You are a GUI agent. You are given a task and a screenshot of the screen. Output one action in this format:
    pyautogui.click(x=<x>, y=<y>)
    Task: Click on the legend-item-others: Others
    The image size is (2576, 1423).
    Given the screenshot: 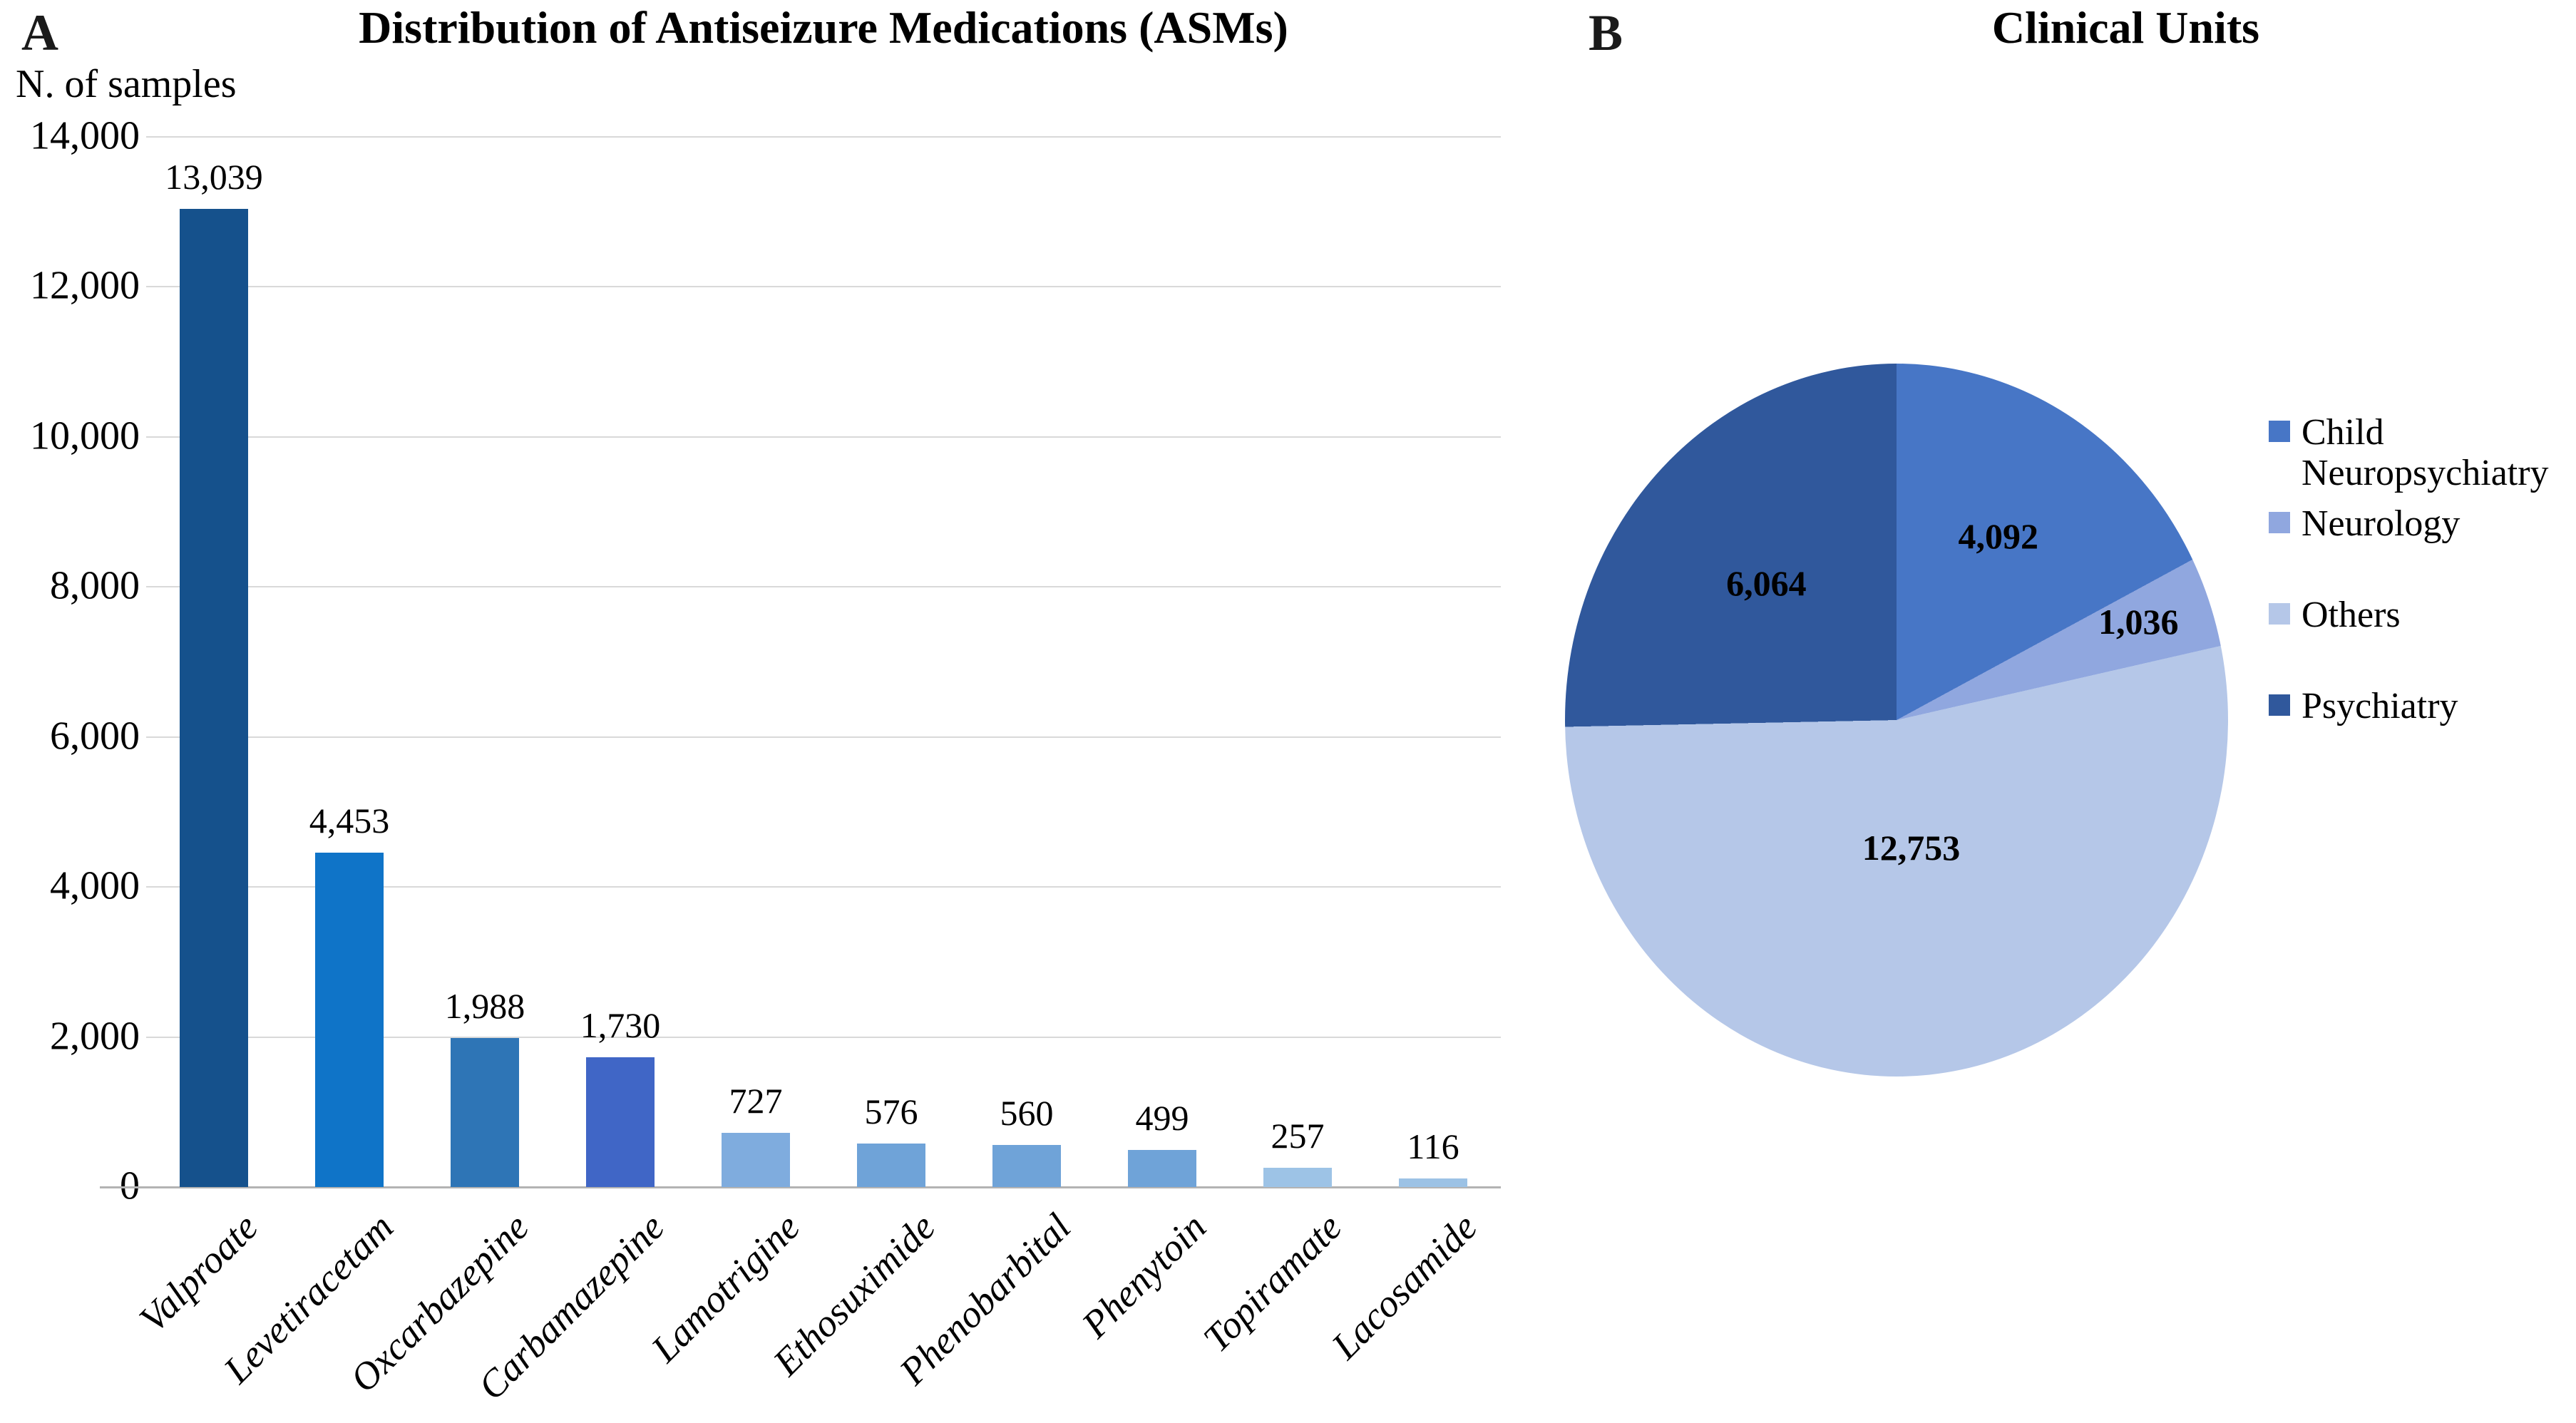 What is the action you would take?
    pyautogui.click(x=2422, y=615)
    